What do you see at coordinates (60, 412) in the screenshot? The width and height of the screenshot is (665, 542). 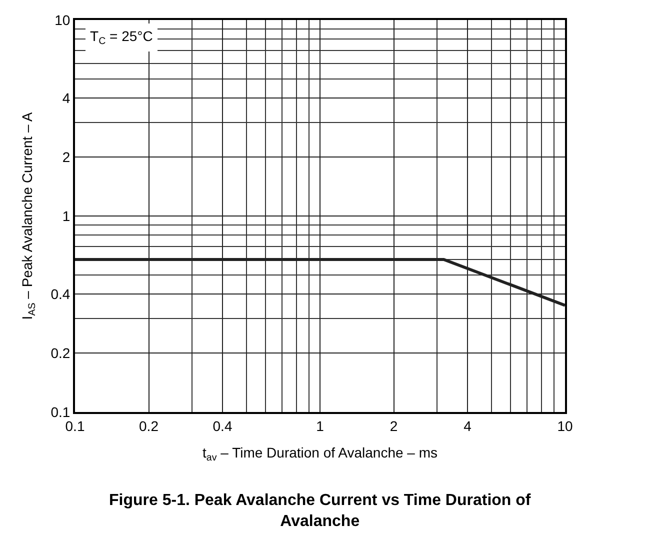 I see `y-tick-label: 0.1` at bounding box center [60, 412].